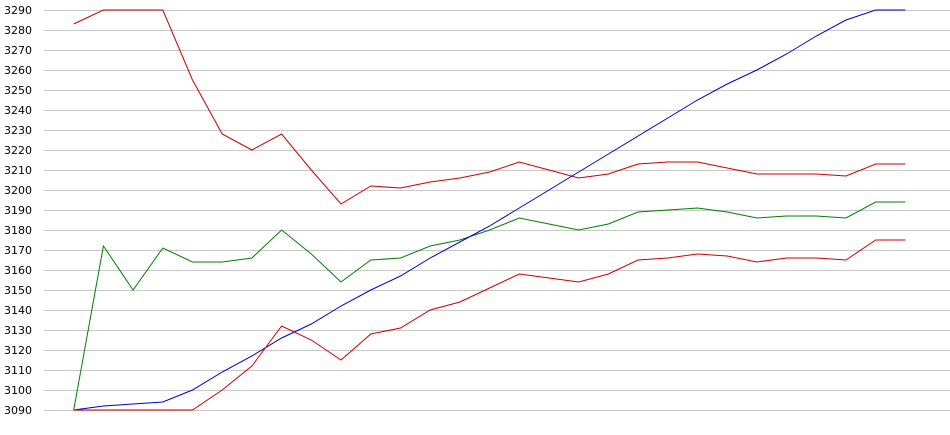  Describe the element at coordinates (18, 170) in the screenshot. I see `y-tick-label: 3210` at that location.